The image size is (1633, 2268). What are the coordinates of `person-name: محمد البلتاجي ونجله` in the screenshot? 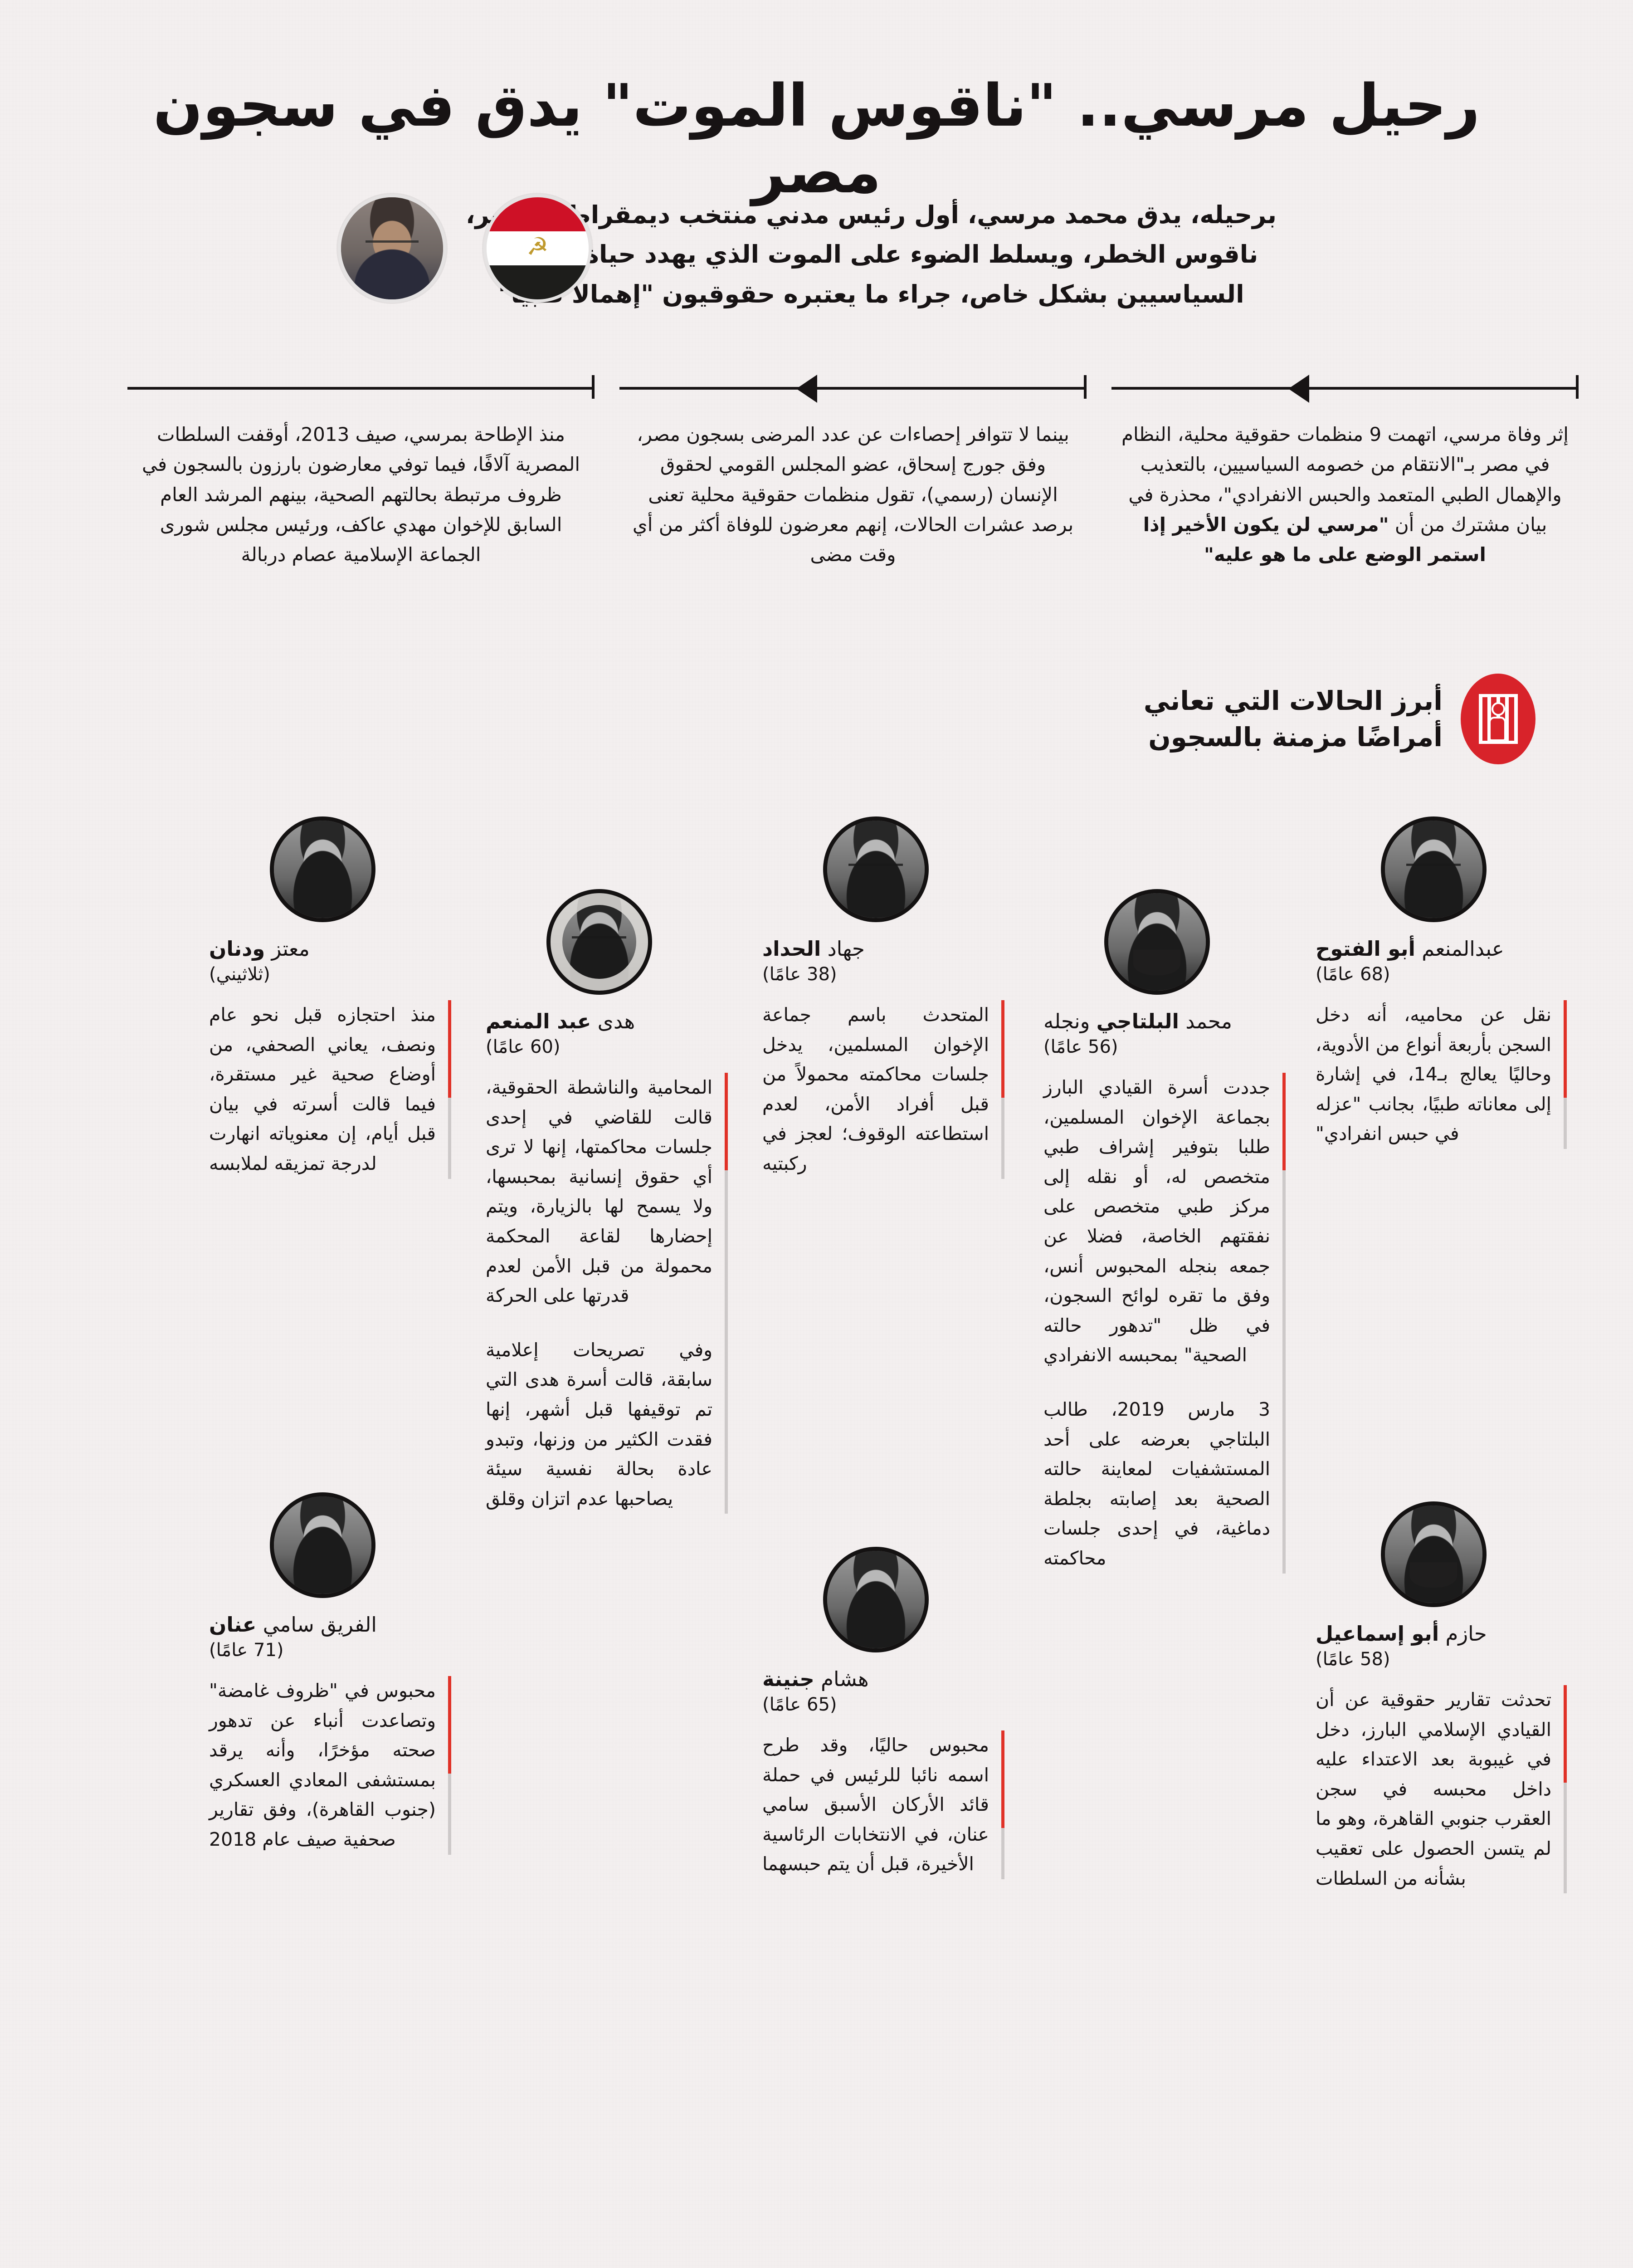 It's located at (1156, 1022).